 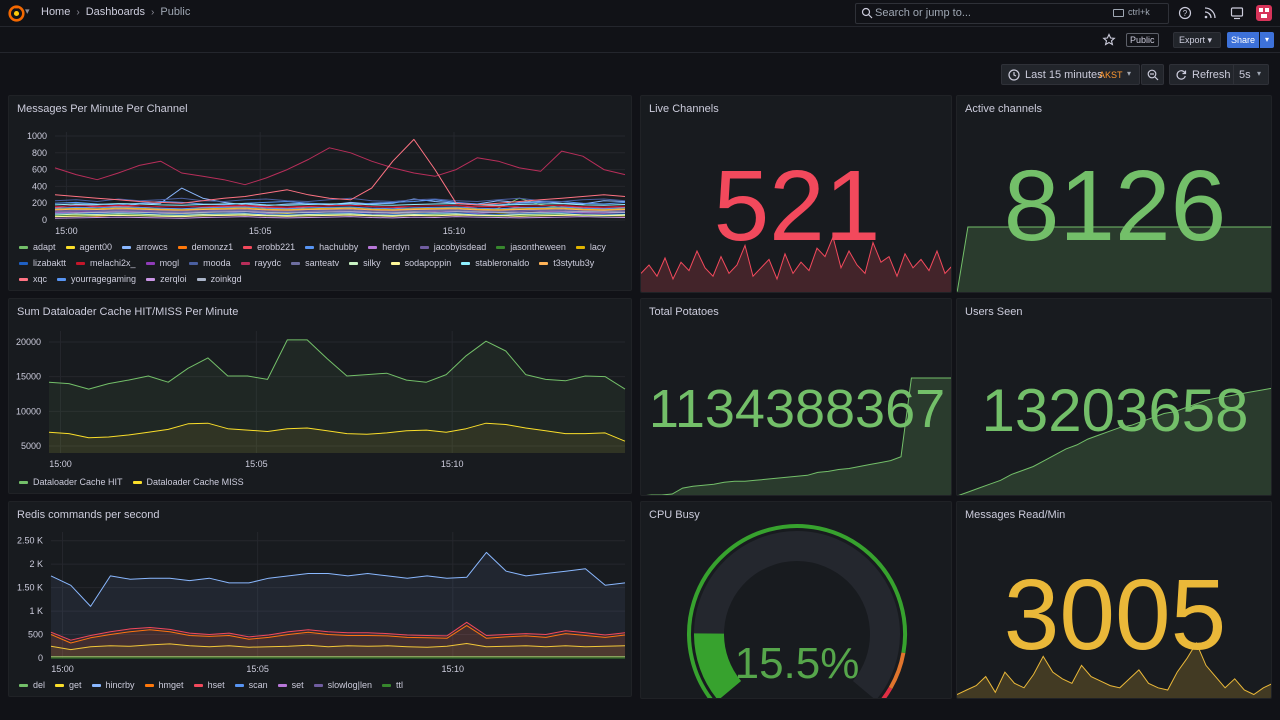 What do you see at coordinates (115, 12) in the screenshot?
I see `breadcrumb-dashboards: Dashboards` at bounding box center [115, 12].